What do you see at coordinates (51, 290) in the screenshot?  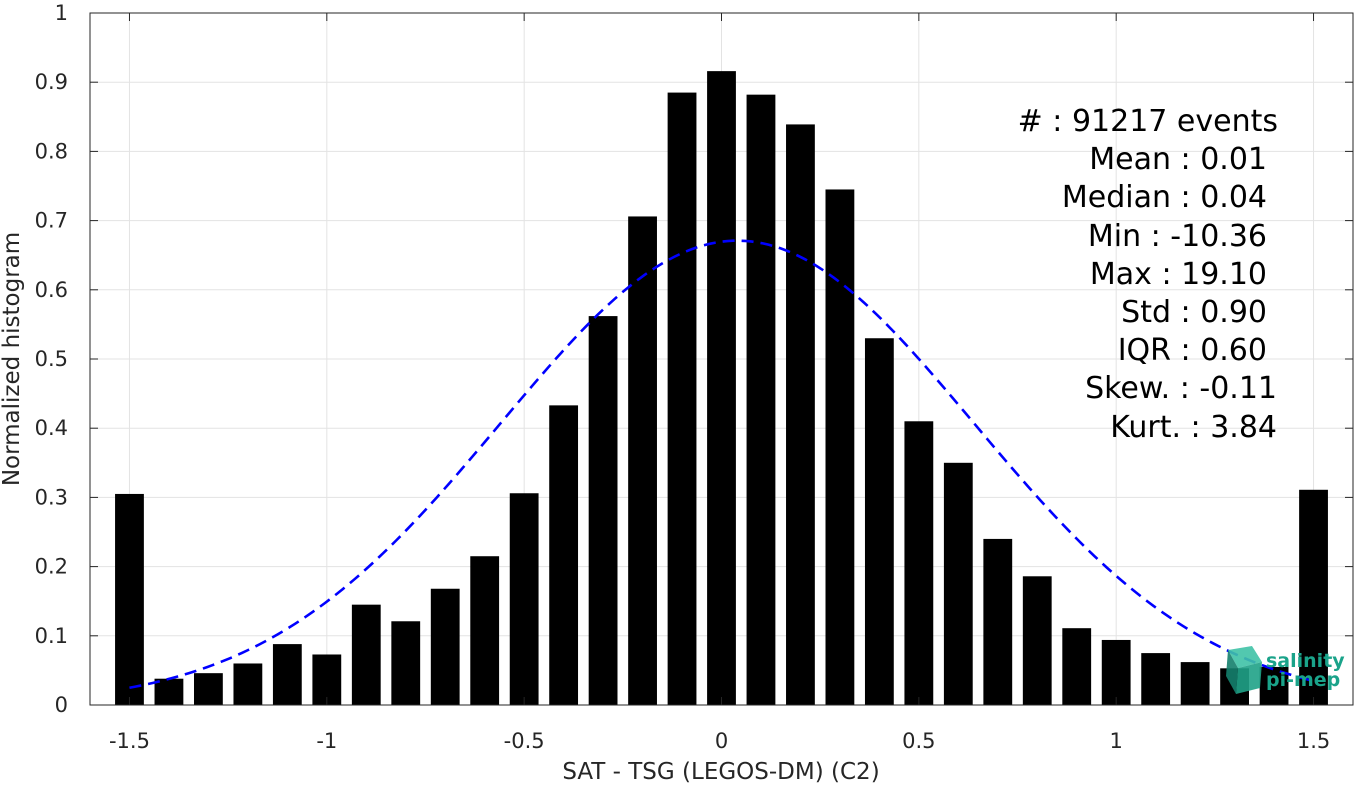 I see `y-tick-label: 0.6` at bounding box center [51, 290].